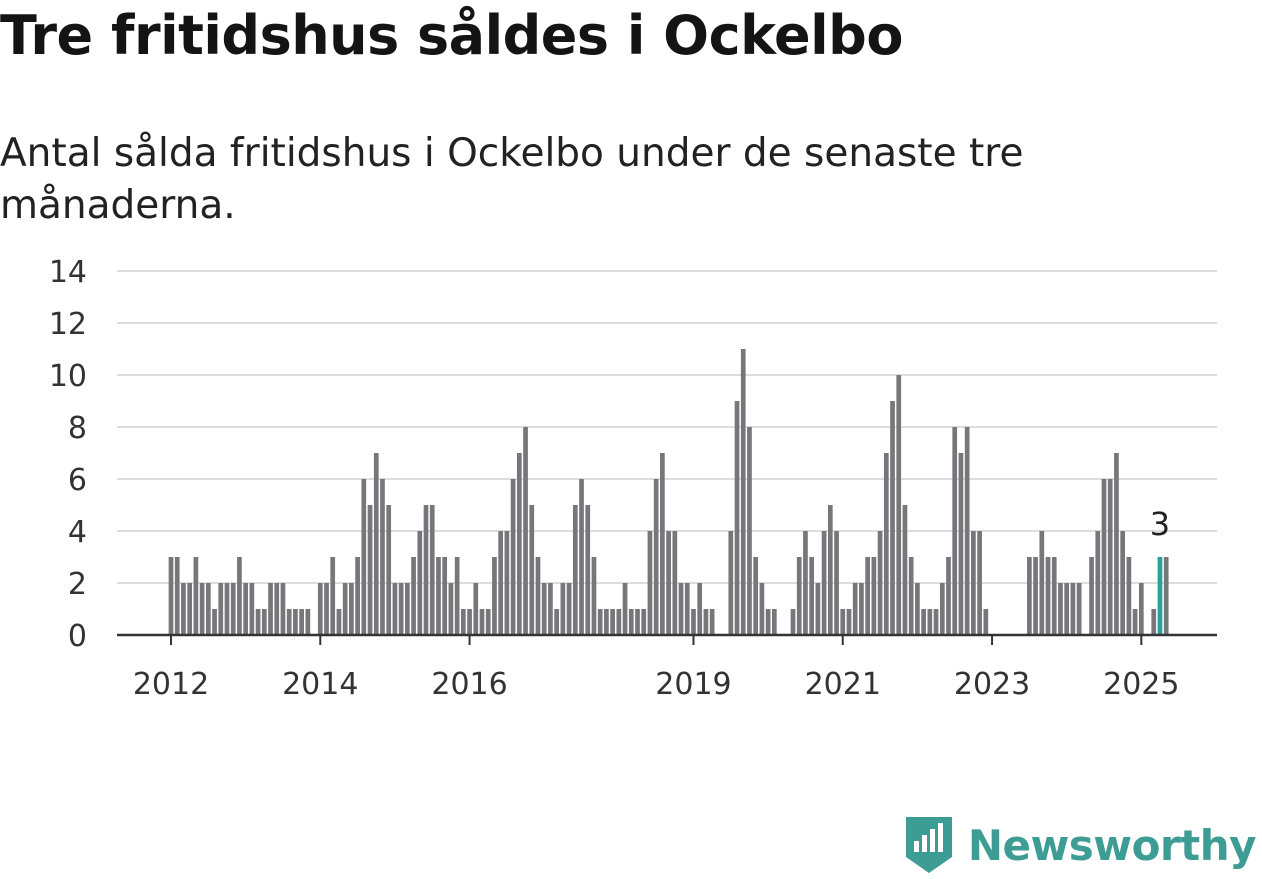  What do you see at coordinates (68, 376) in the screenshot?
I see `y-tick-label: 10` at bounding box center [68, 376].